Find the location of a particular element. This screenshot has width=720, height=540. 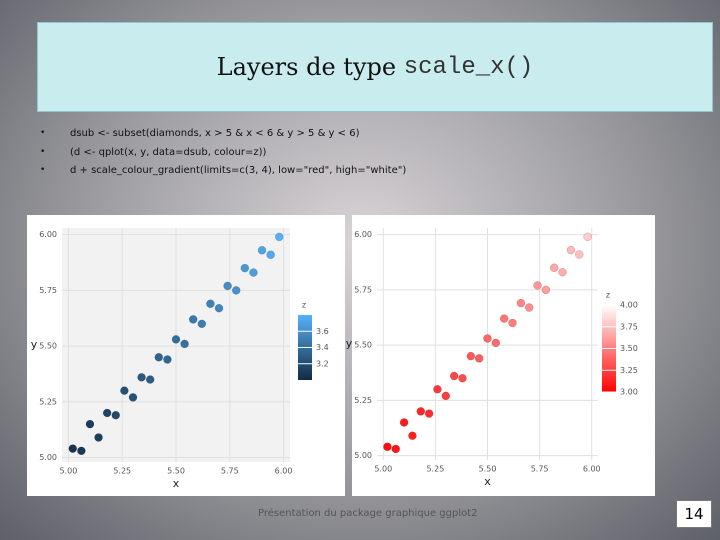

legend-label: 3.00 is located at coordinates (629, 392).